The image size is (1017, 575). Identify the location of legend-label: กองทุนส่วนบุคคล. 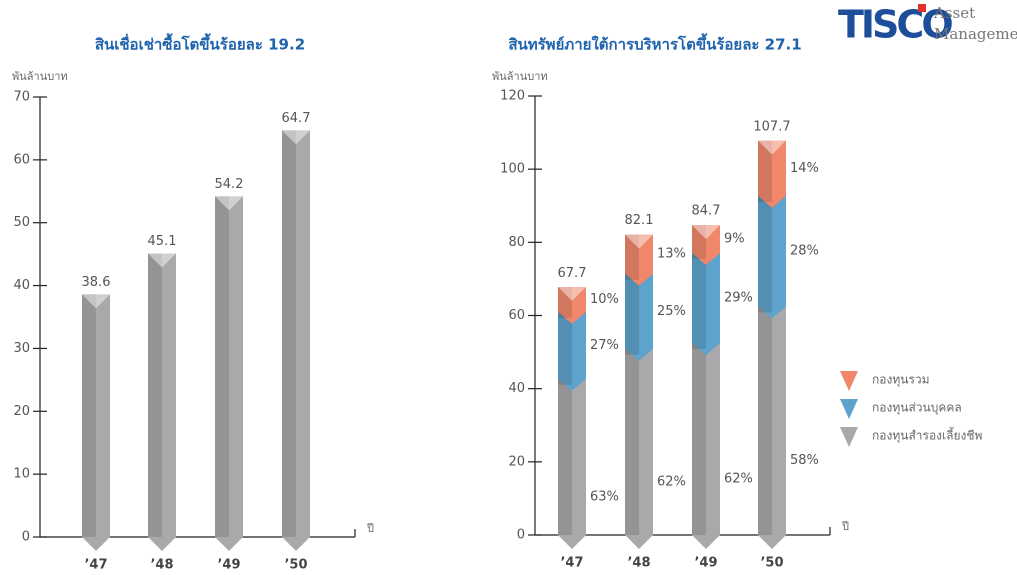
(917, 408).